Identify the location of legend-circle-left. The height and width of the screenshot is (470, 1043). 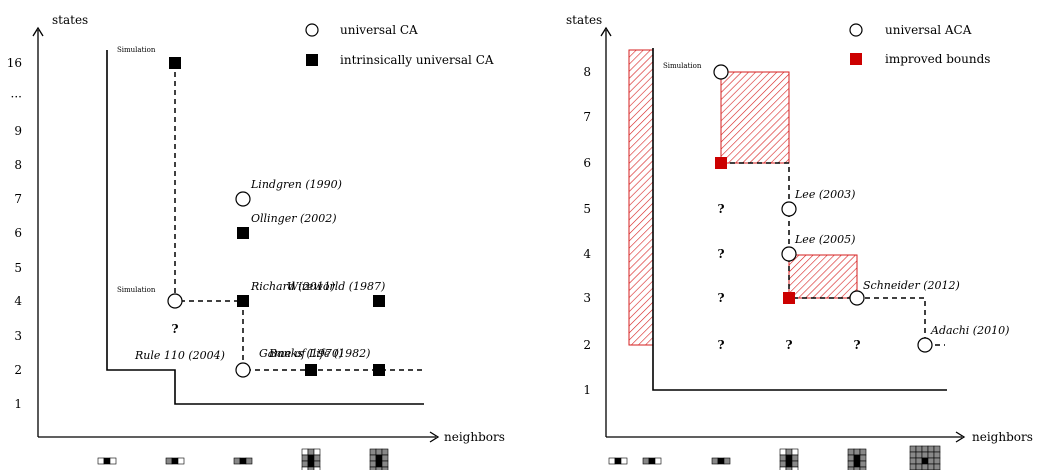
(312, 30).